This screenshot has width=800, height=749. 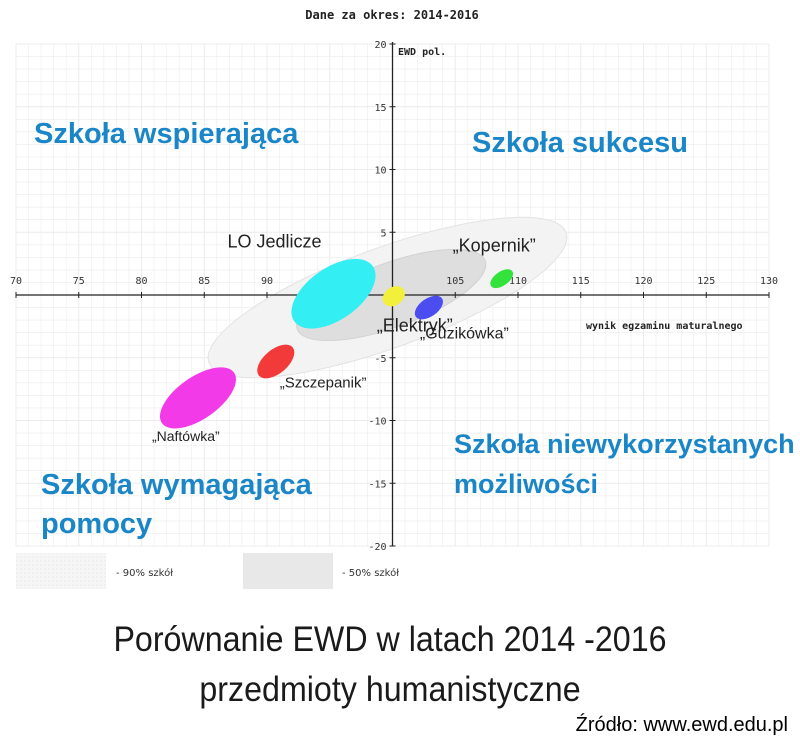 I want to click on x-tick-label: 85, so click(x=204, y=281).